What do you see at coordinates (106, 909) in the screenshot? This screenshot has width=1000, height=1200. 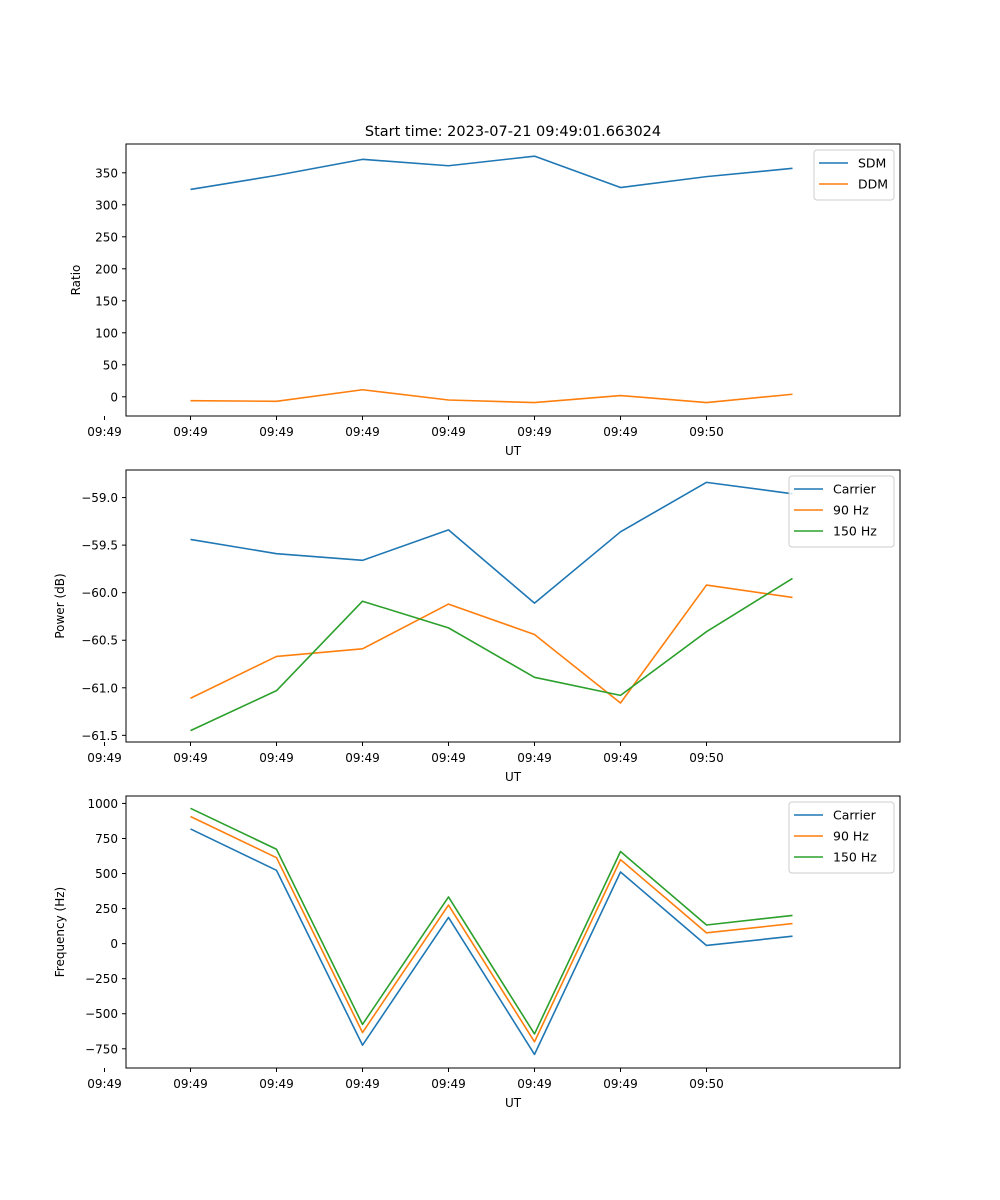 I see `frequency-y-tick-label: 250` at bounding box center [106, 909].